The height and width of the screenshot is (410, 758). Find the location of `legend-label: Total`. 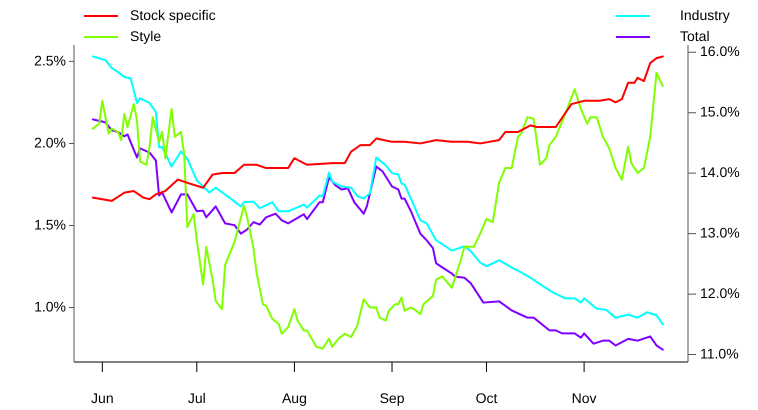

legend-label: Total is located at coordinates (695, 36).